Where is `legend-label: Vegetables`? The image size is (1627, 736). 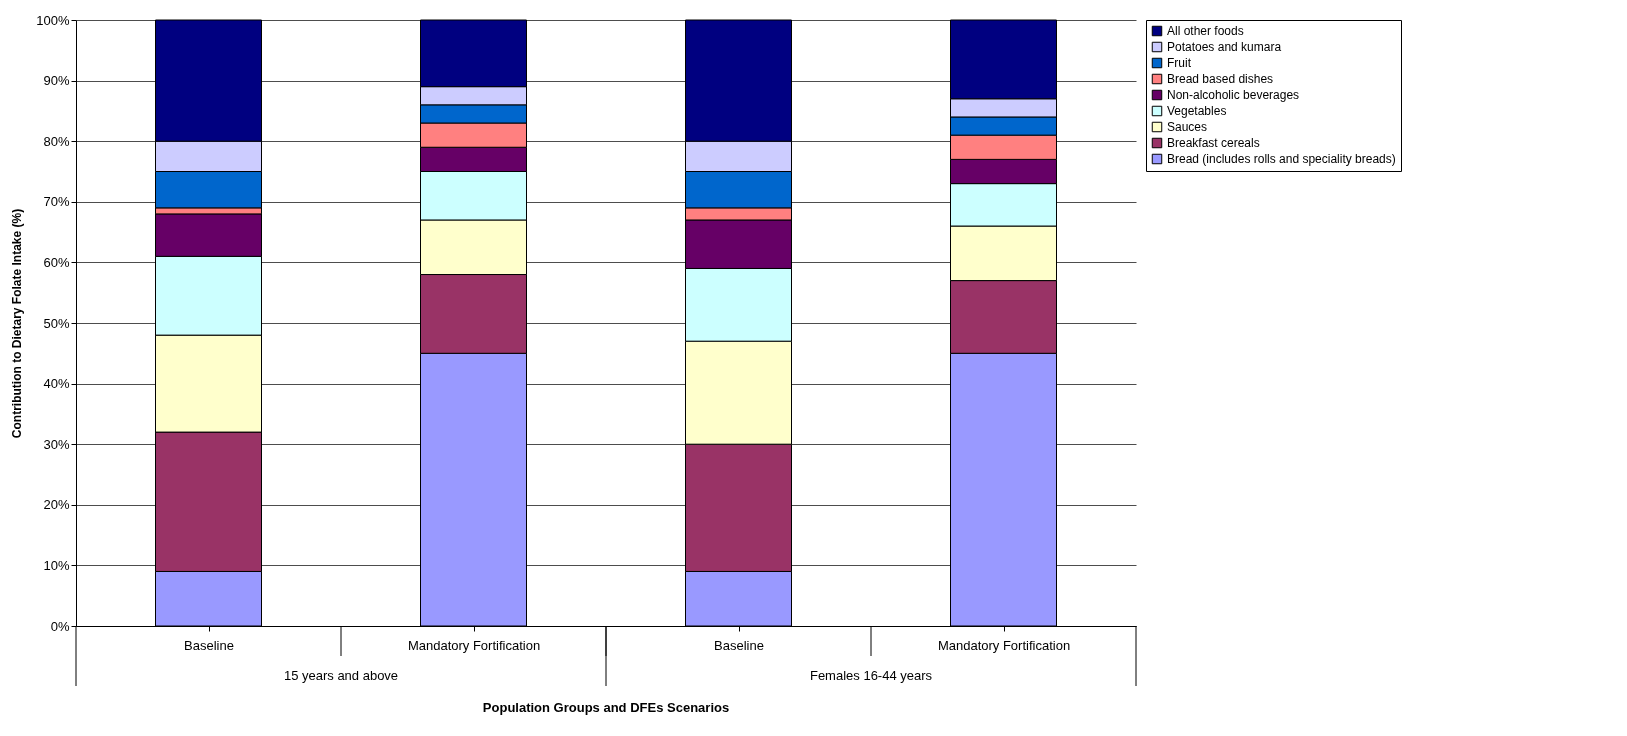
legend-label: Vegetables is located at coordinates (1197, 111).